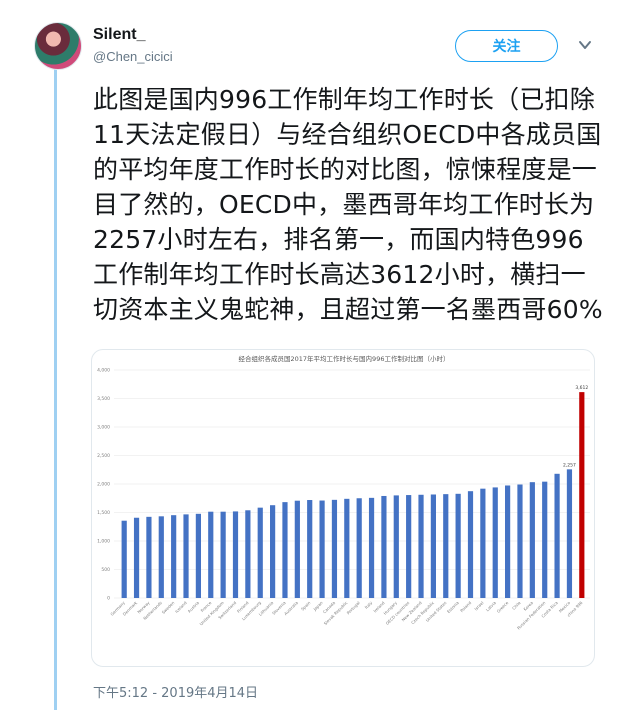  Describe the element at coordinates (581, 388) in the screenshot. I see `data-label: 3,612` at that location.